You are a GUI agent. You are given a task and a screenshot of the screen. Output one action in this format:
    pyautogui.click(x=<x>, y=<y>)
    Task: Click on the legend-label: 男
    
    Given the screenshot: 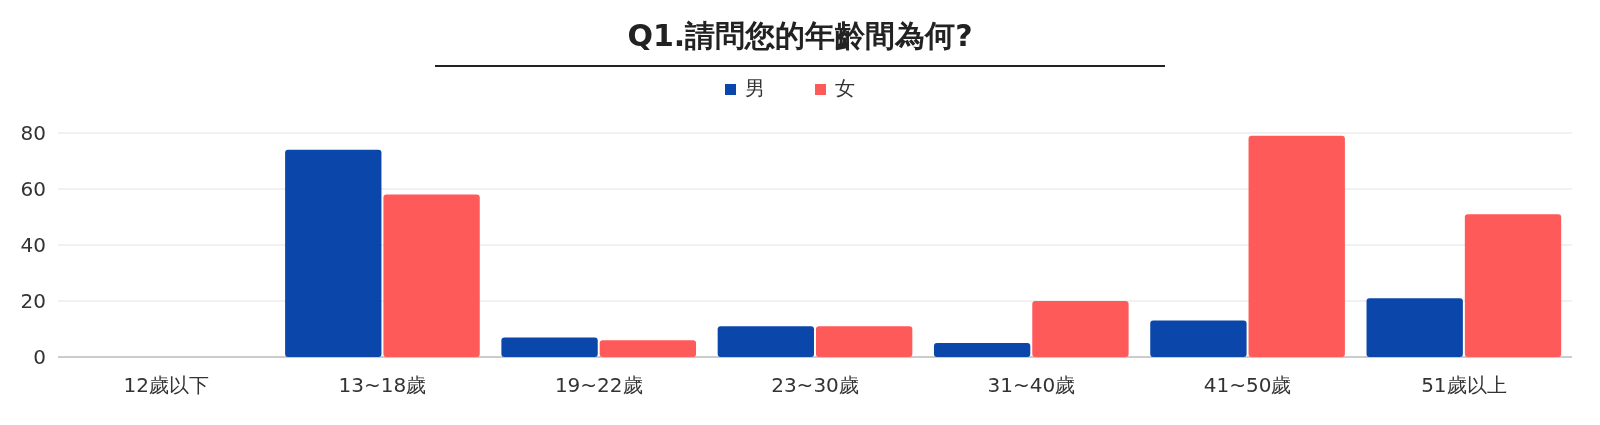 What is the action you would take?
    pyautogui.click(x=755, y=88)
    